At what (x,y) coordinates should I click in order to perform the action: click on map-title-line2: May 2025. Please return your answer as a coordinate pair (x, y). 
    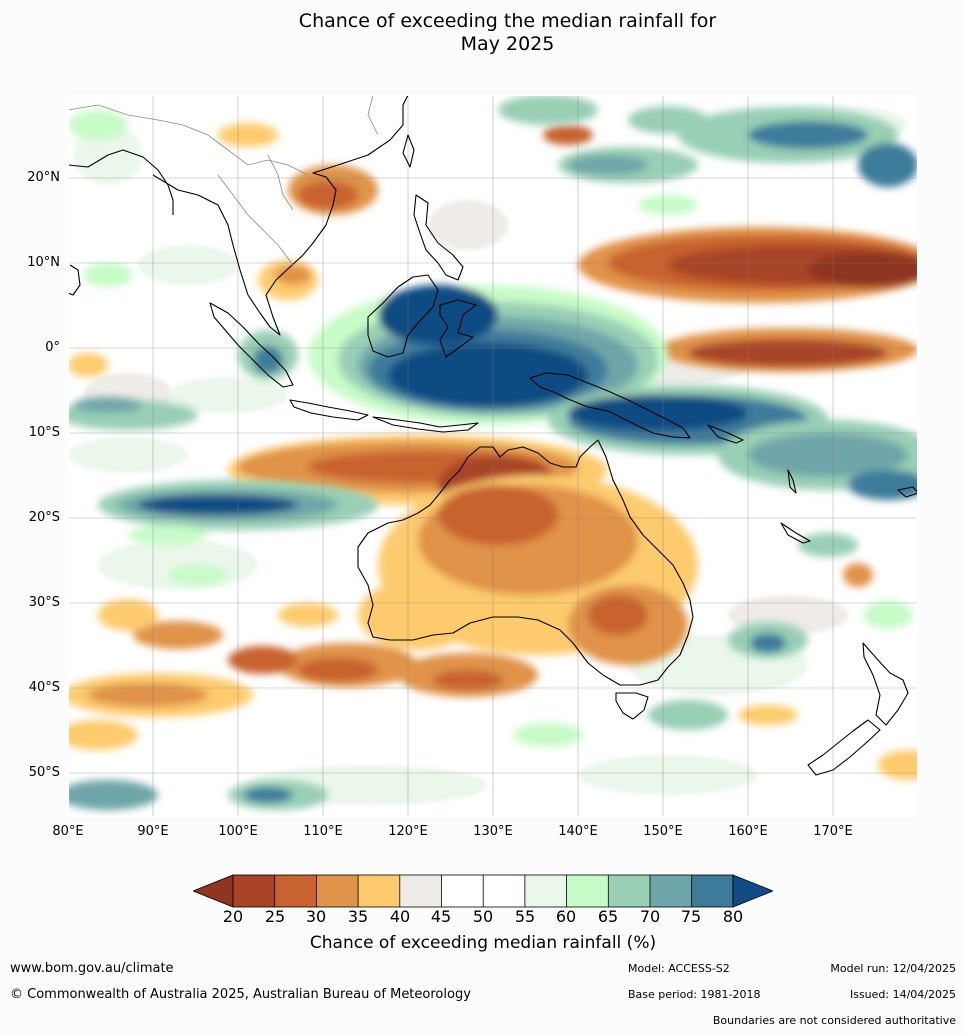
    Looking at the image, I should click on (507, 44).